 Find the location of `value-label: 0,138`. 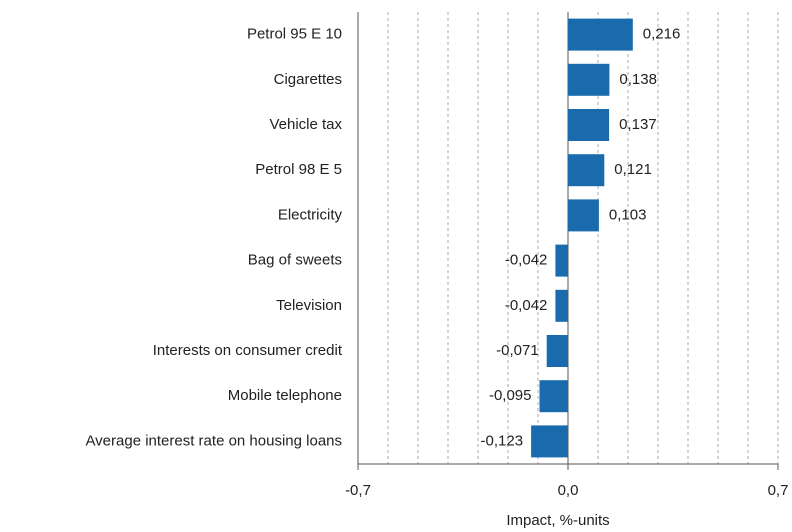

value-label: 0,138 is located at coordinates (638, 79).